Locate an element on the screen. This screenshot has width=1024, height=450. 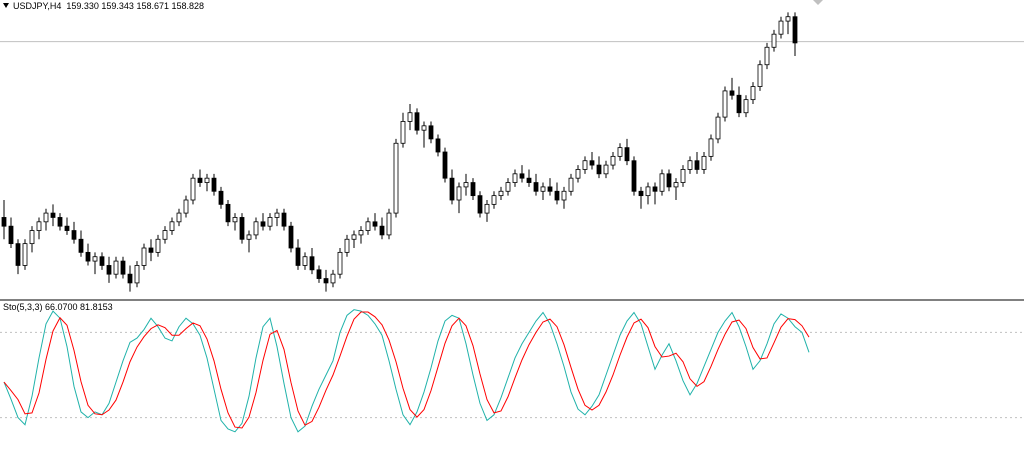
stochastic-label: Sto(5,3,3) 66.0700 81.8153 is located at coordinates (58, 307).